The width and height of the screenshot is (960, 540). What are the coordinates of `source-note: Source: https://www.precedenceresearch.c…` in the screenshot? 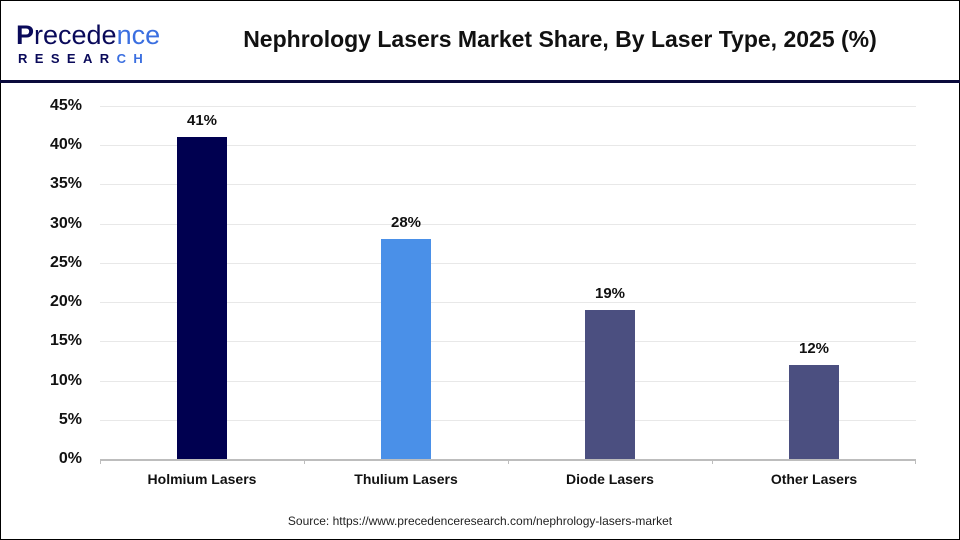 It's located at (480, 521).